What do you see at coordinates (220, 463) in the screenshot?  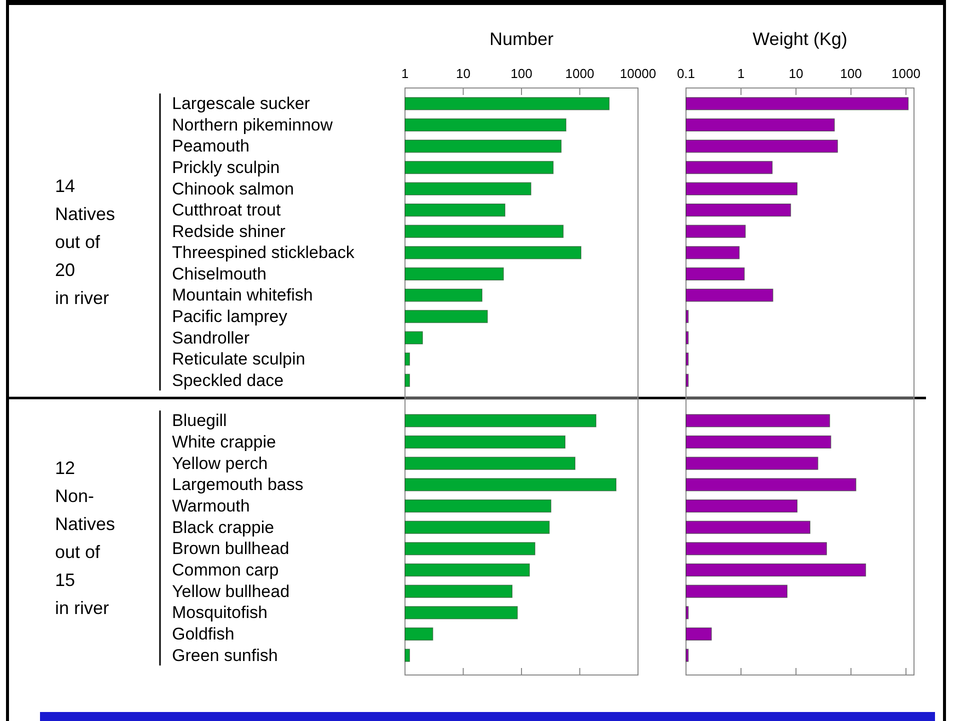 I see `y-tick-label: Yellow perch` at bounding box center [220, 463].